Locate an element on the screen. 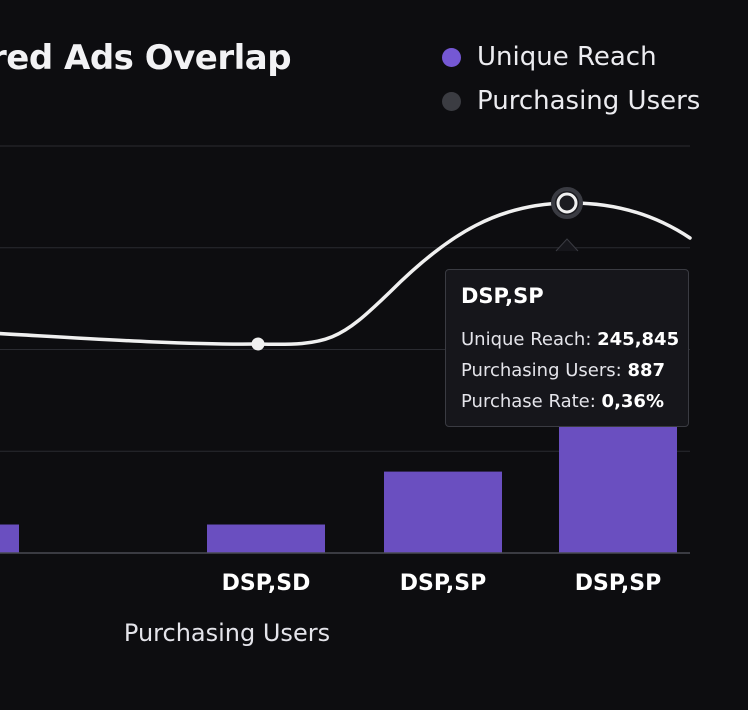 The height and width of the screenshot is (710, 748). tooltip-label: Purchase Rate: is located at coordinates (528, 401).